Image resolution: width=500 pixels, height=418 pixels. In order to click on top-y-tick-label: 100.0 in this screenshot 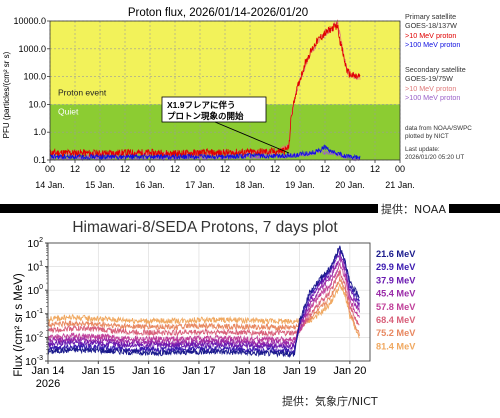, I will do `click(34, 77)`.